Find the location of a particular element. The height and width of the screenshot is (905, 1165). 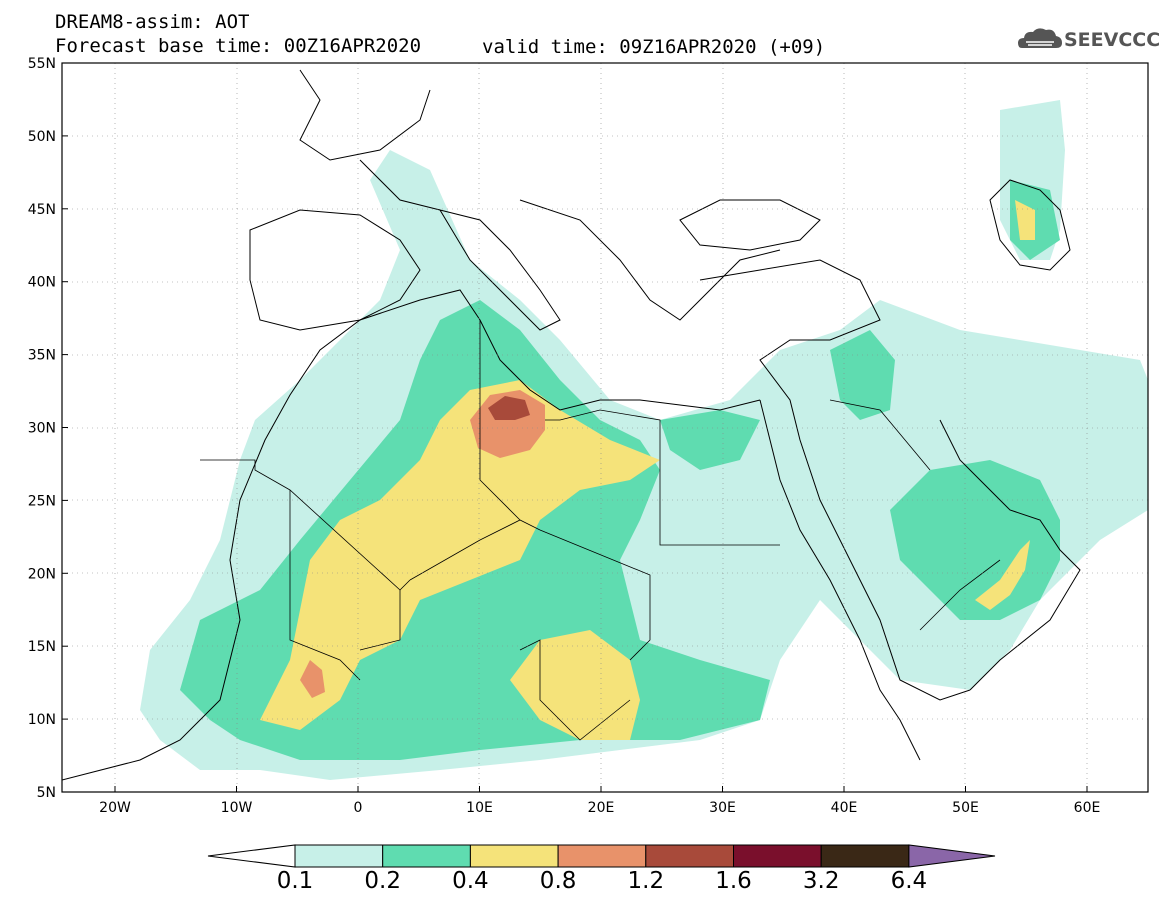

lon-tick-label: 10W is located at coordinates (237, 808).